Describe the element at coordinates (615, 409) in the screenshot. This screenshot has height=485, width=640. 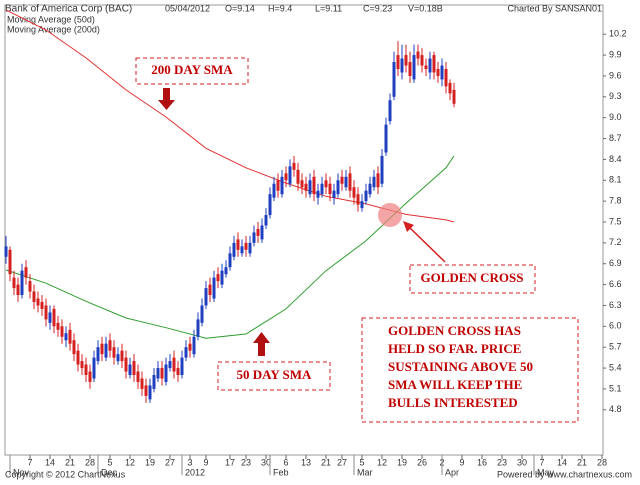
I see `y-tick-label: 4.8` at that location.